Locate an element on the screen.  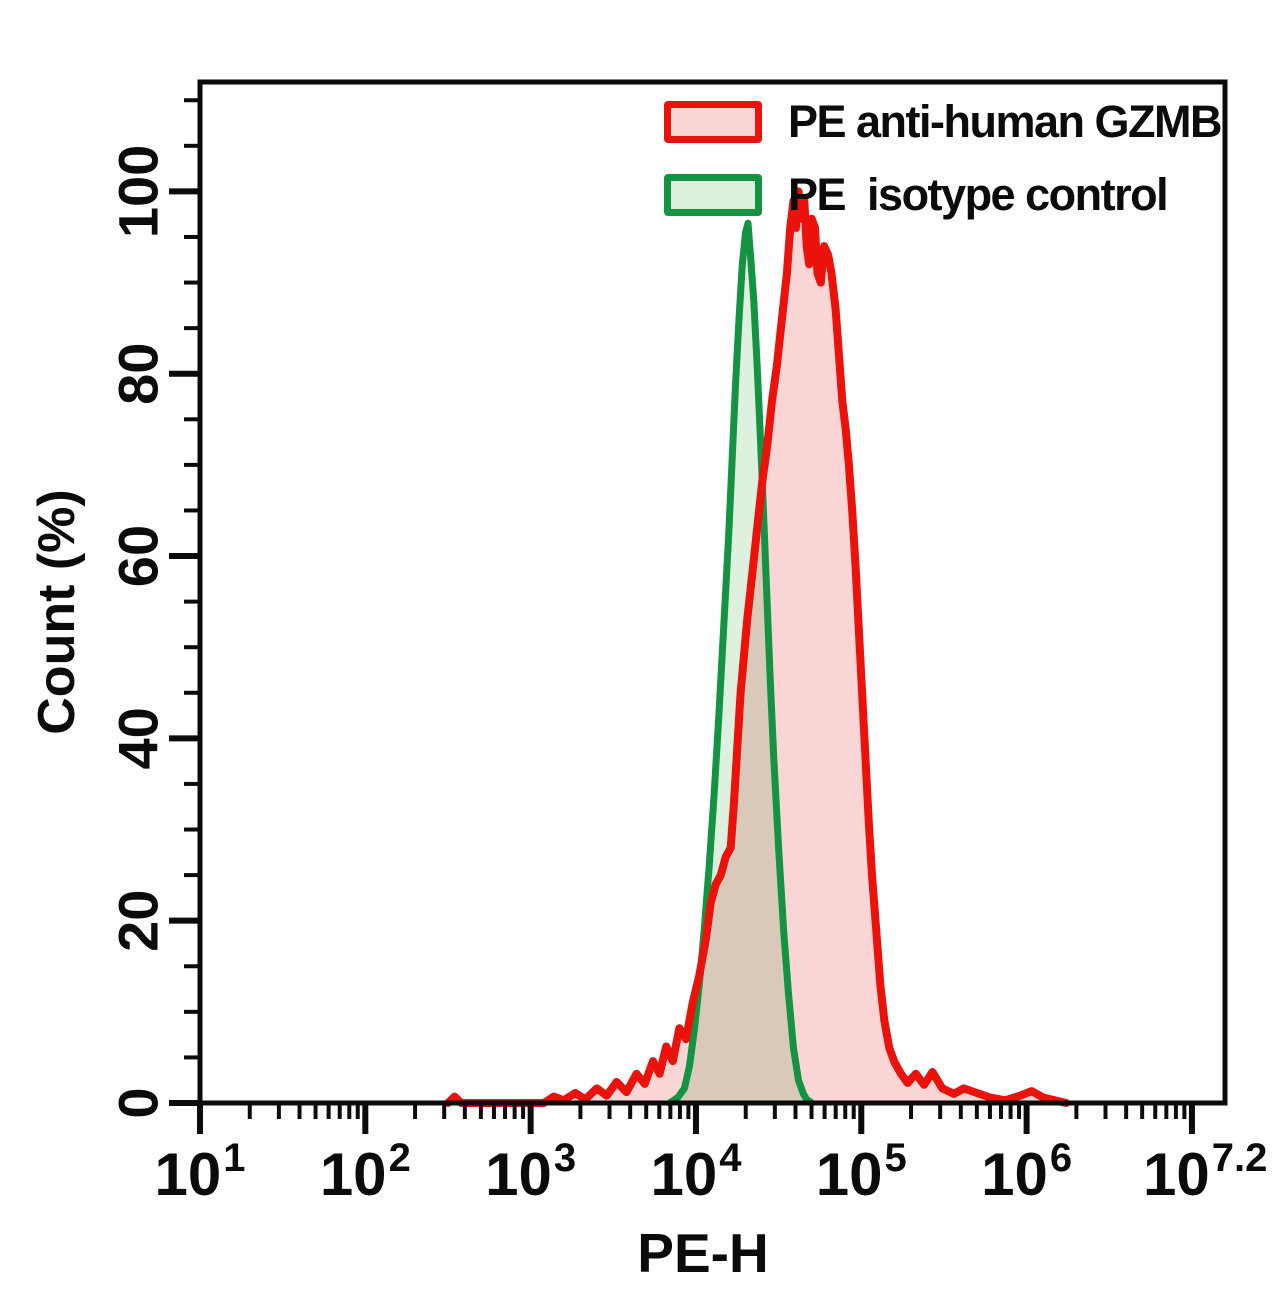
y-tick-label: 80 is located at coordinates (138, 374).